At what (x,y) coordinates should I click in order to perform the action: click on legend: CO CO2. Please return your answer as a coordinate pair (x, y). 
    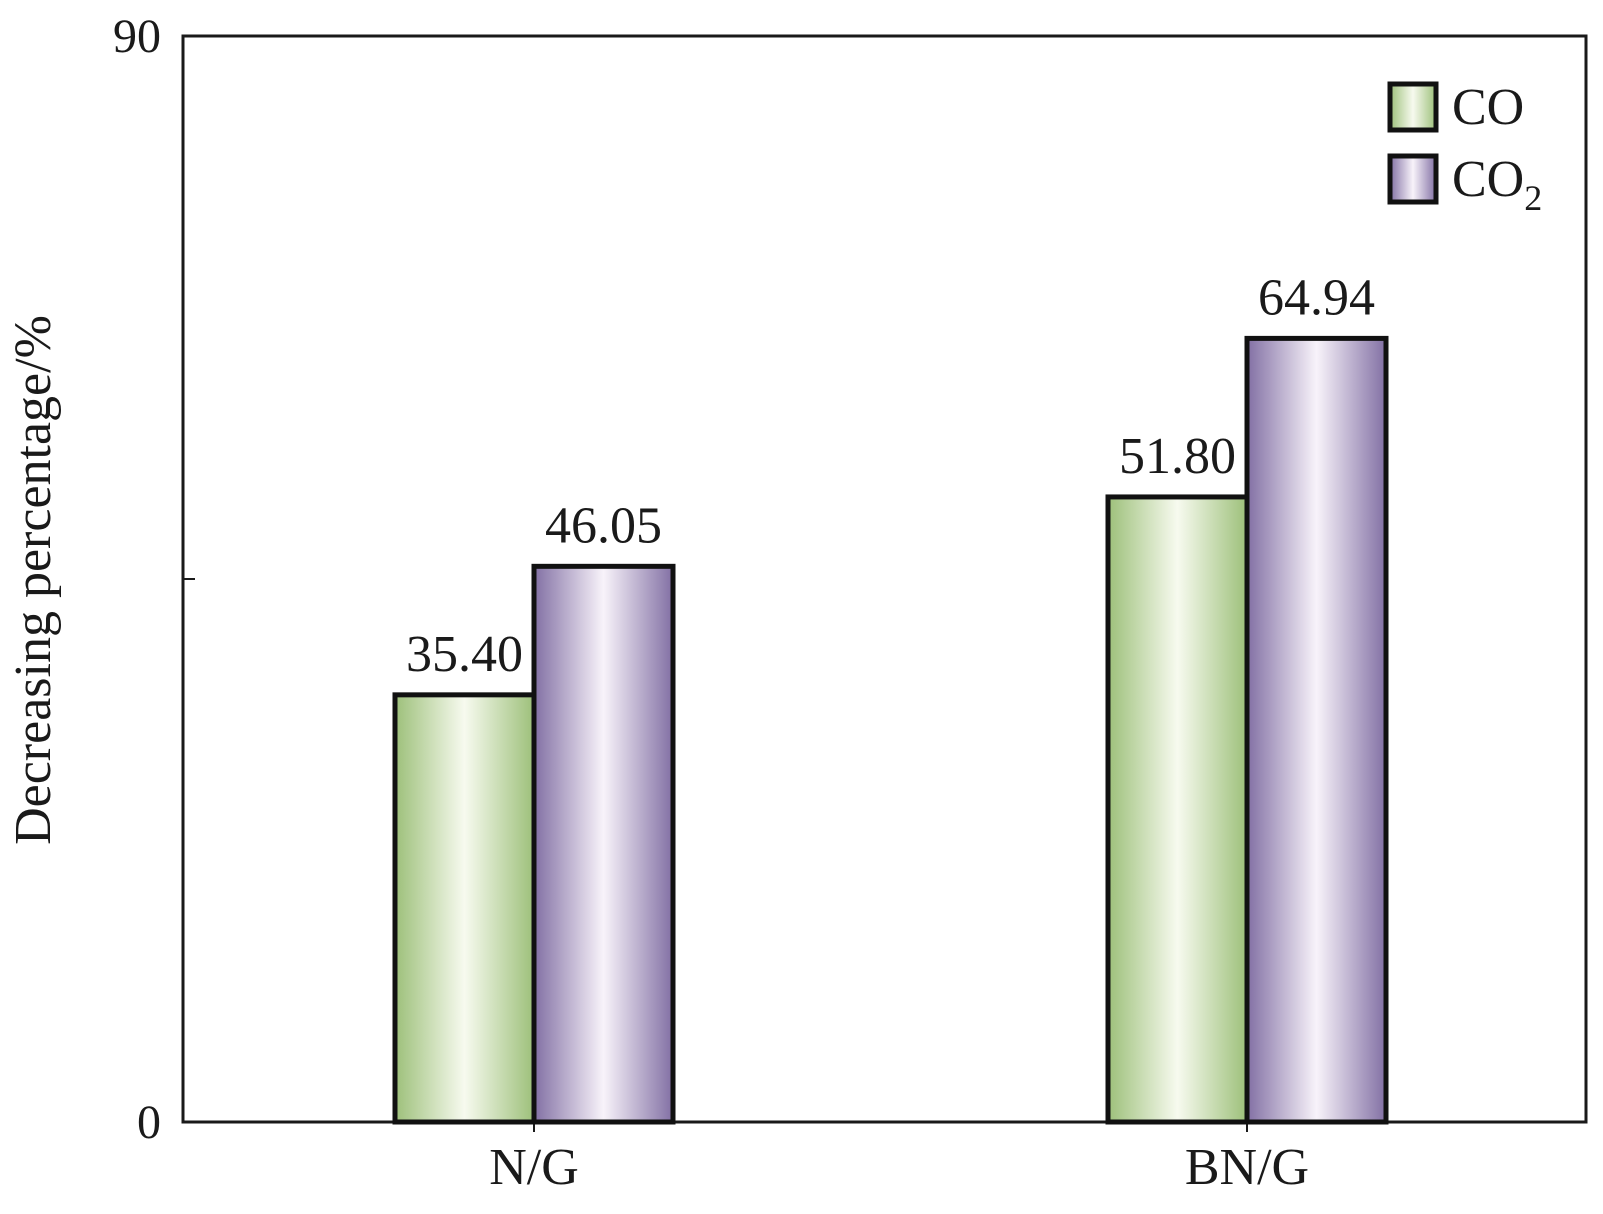
    Looking at the image, I should click on (1464, 148).